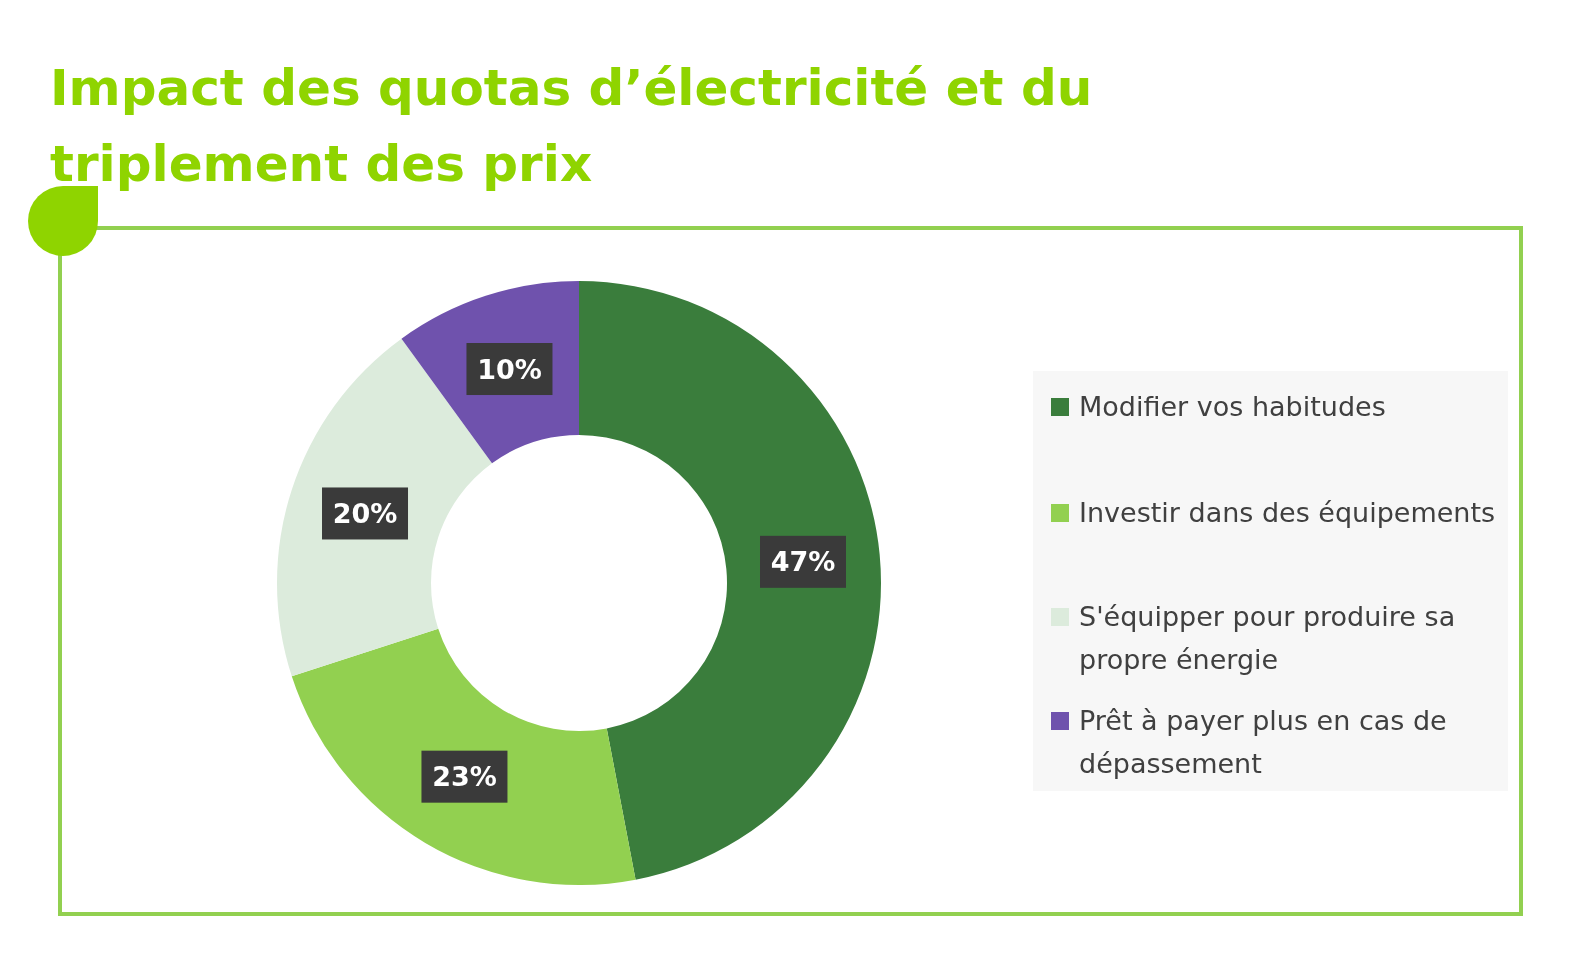 The image size is (1592, 968). I want to click on legend-label: Modifier vos habitudes, so click(1232, 407).